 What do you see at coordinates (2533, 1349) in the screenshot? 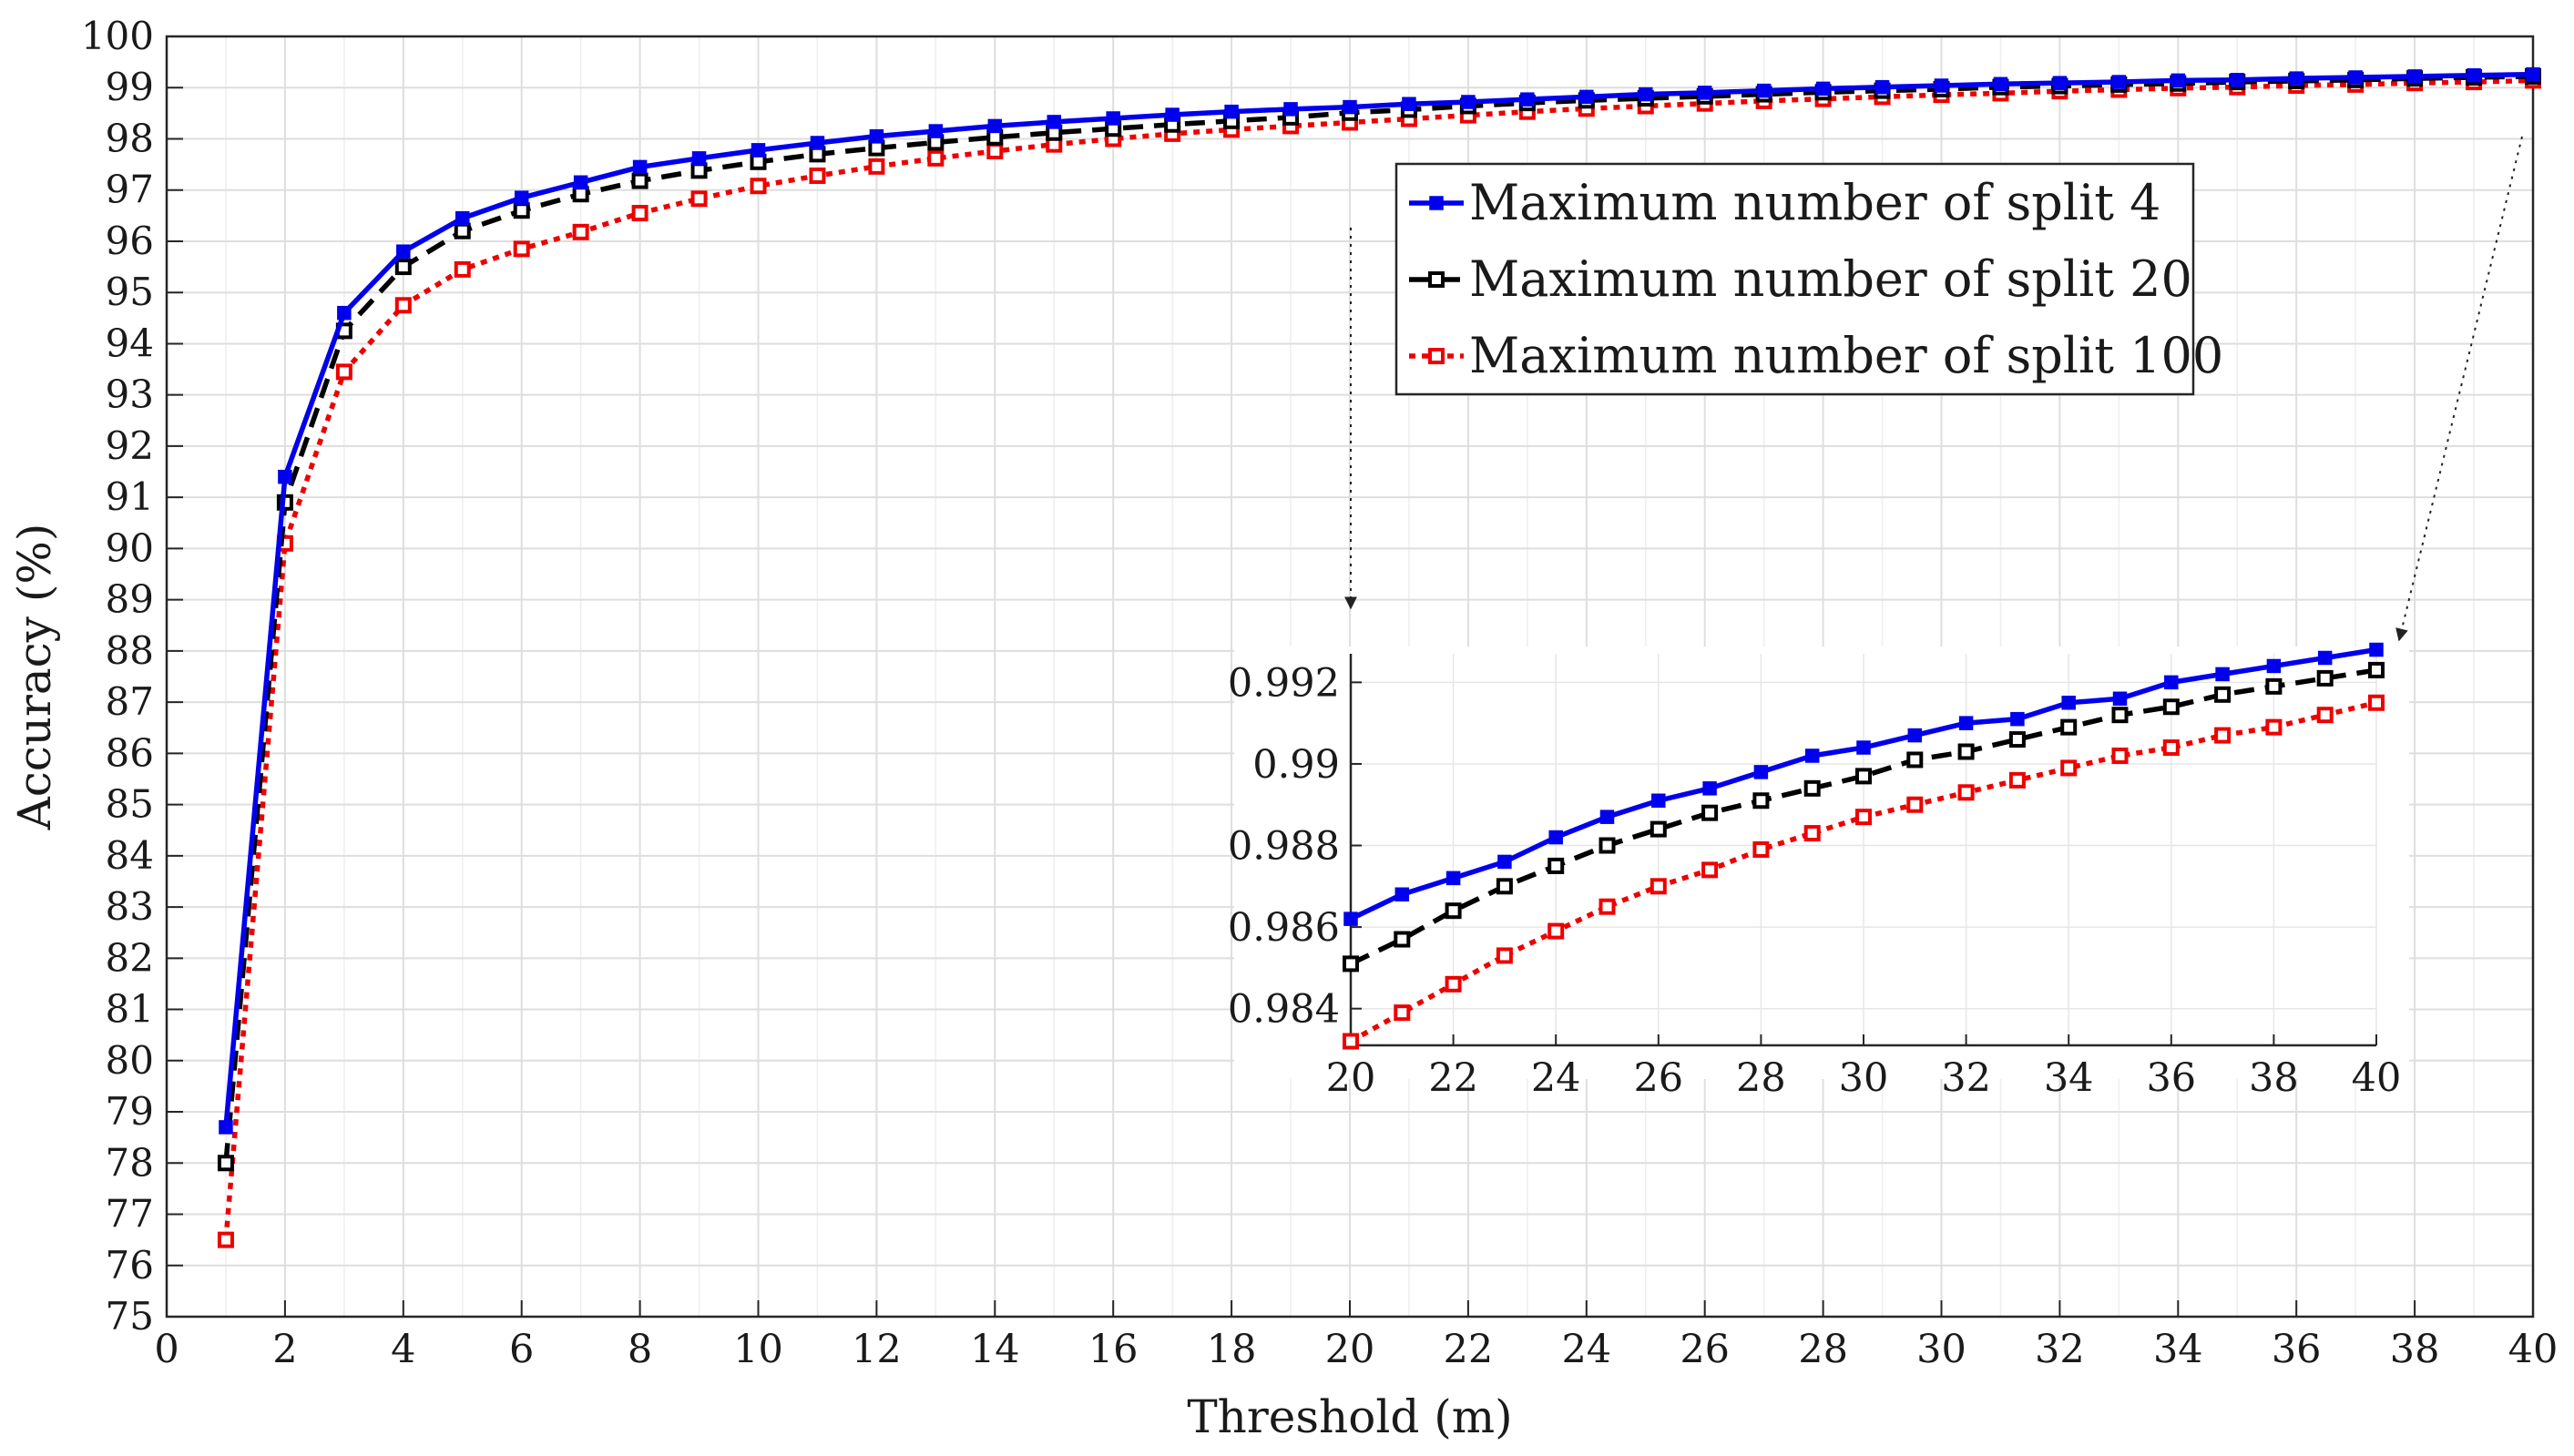
I see `x-tick-label: 40` at bounding box center [2533, 1349].